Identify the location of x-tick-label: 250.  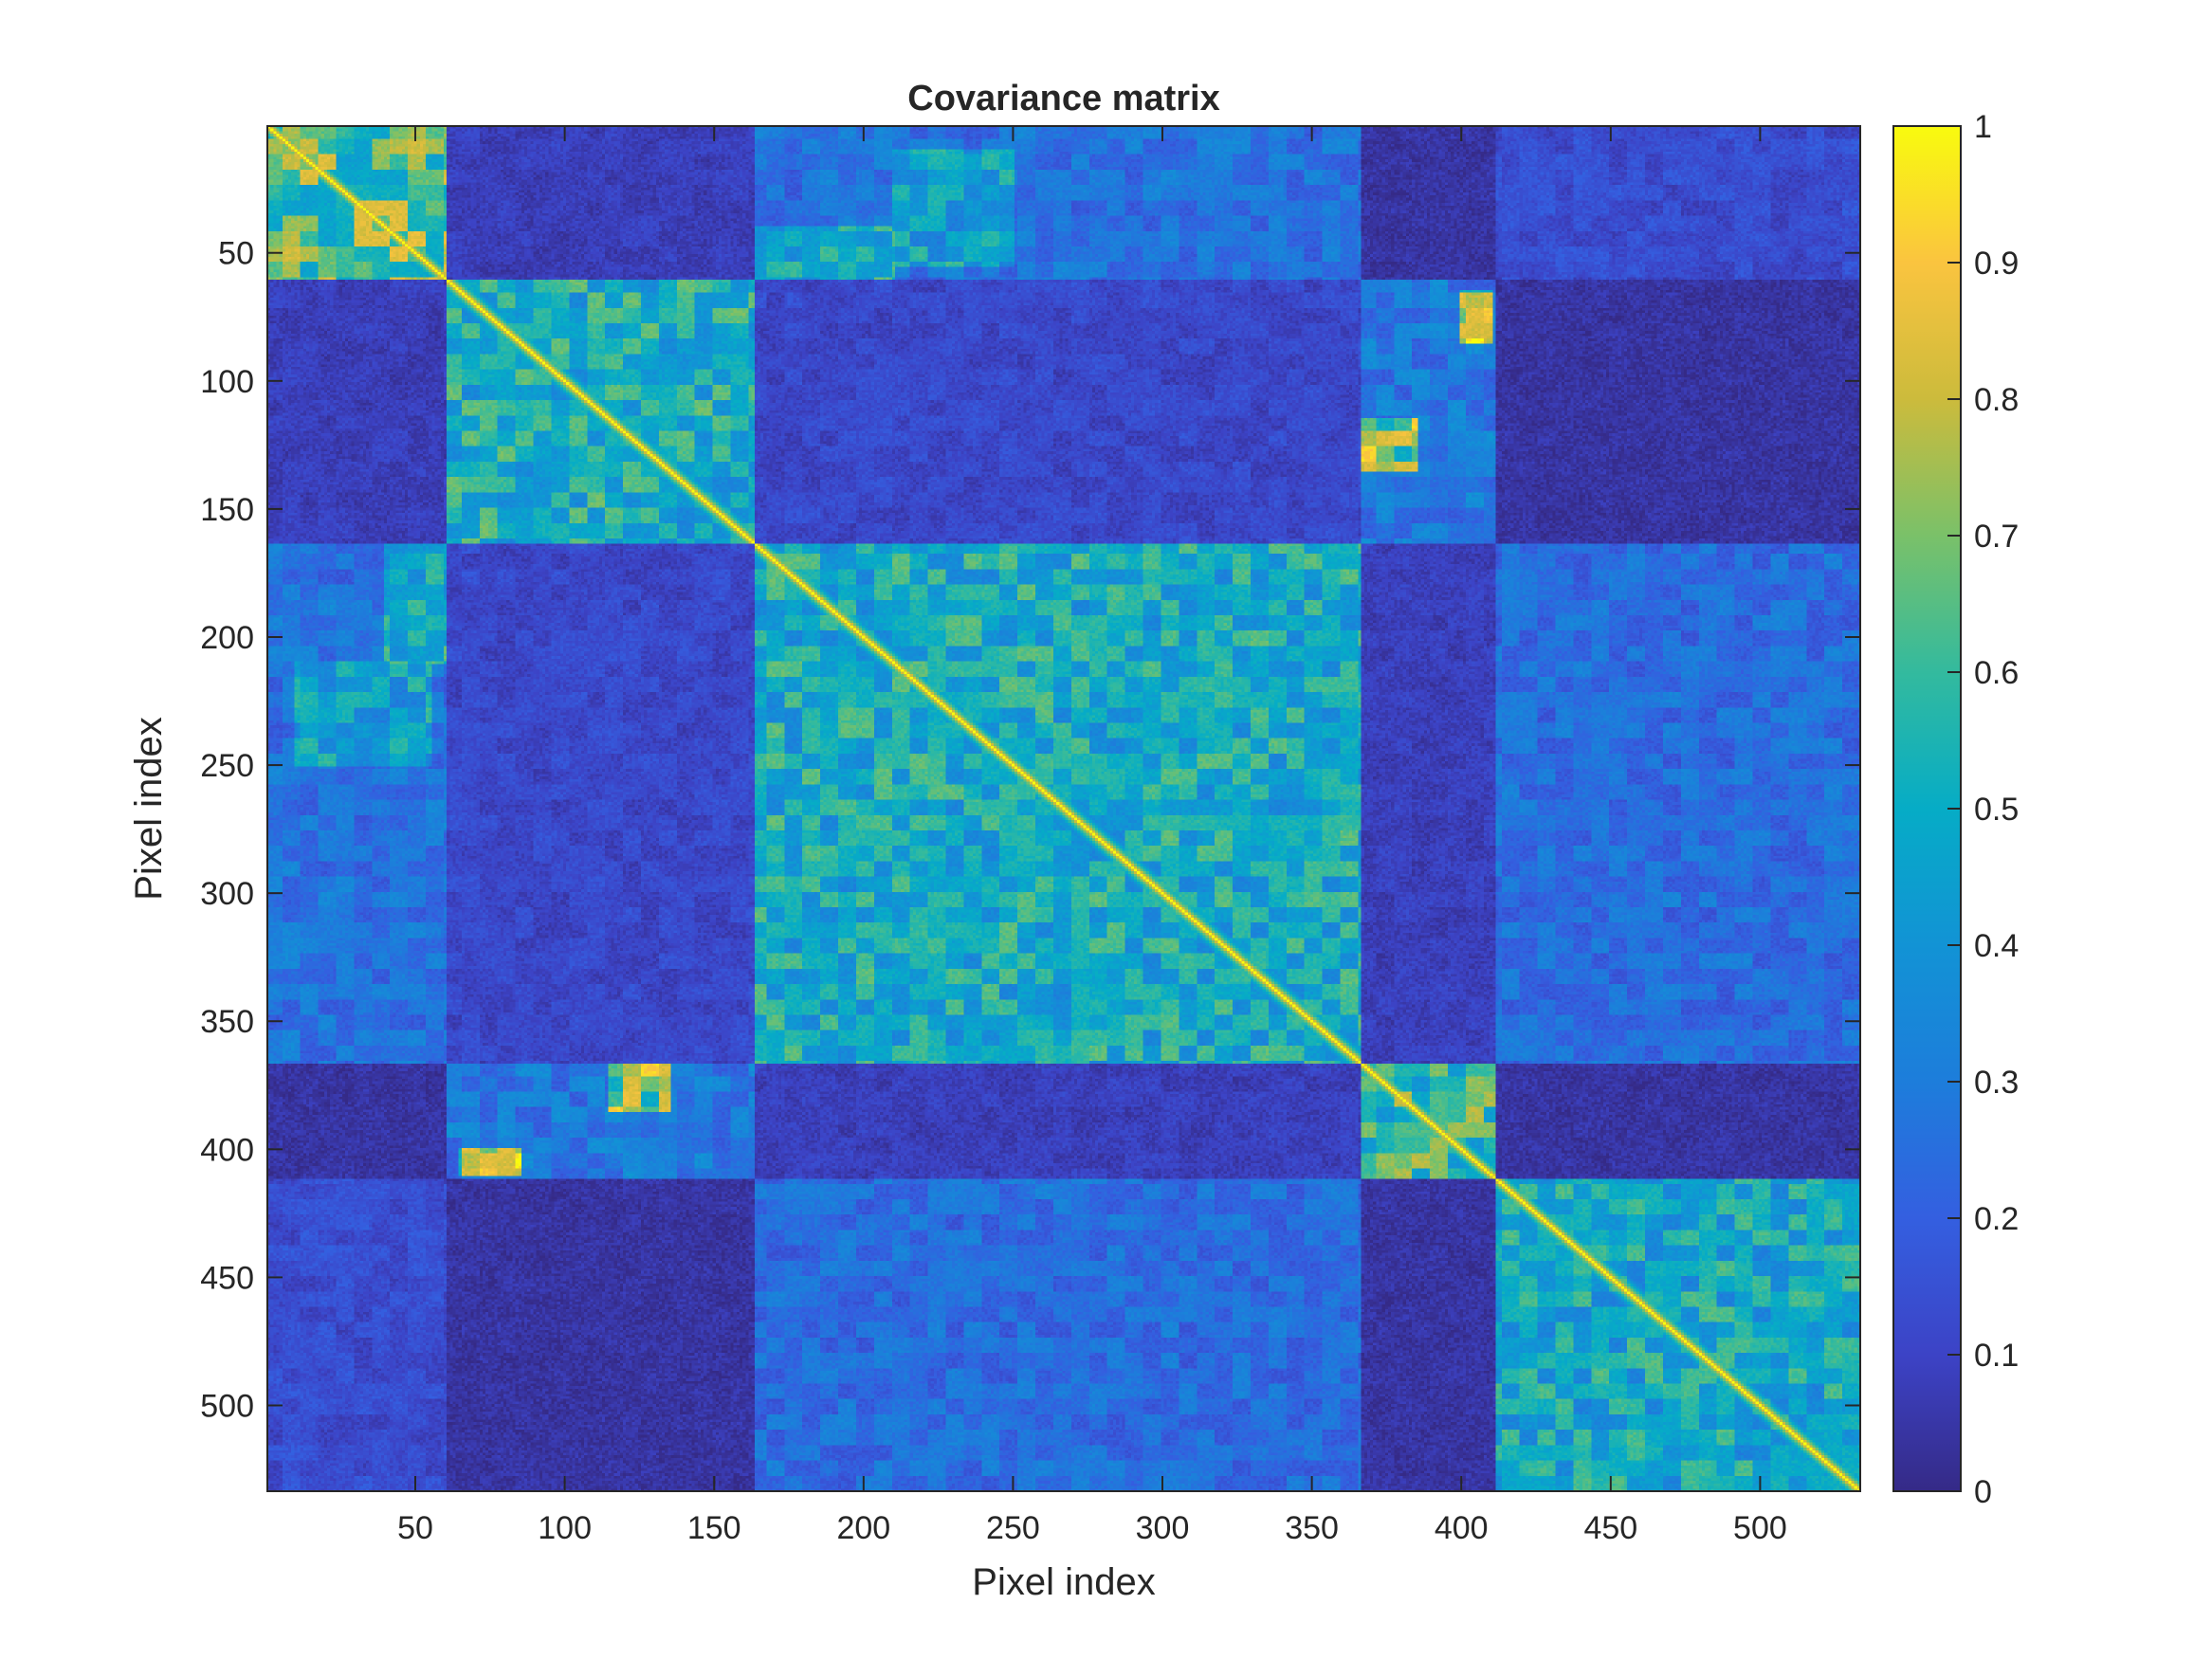
(1013, 1528).